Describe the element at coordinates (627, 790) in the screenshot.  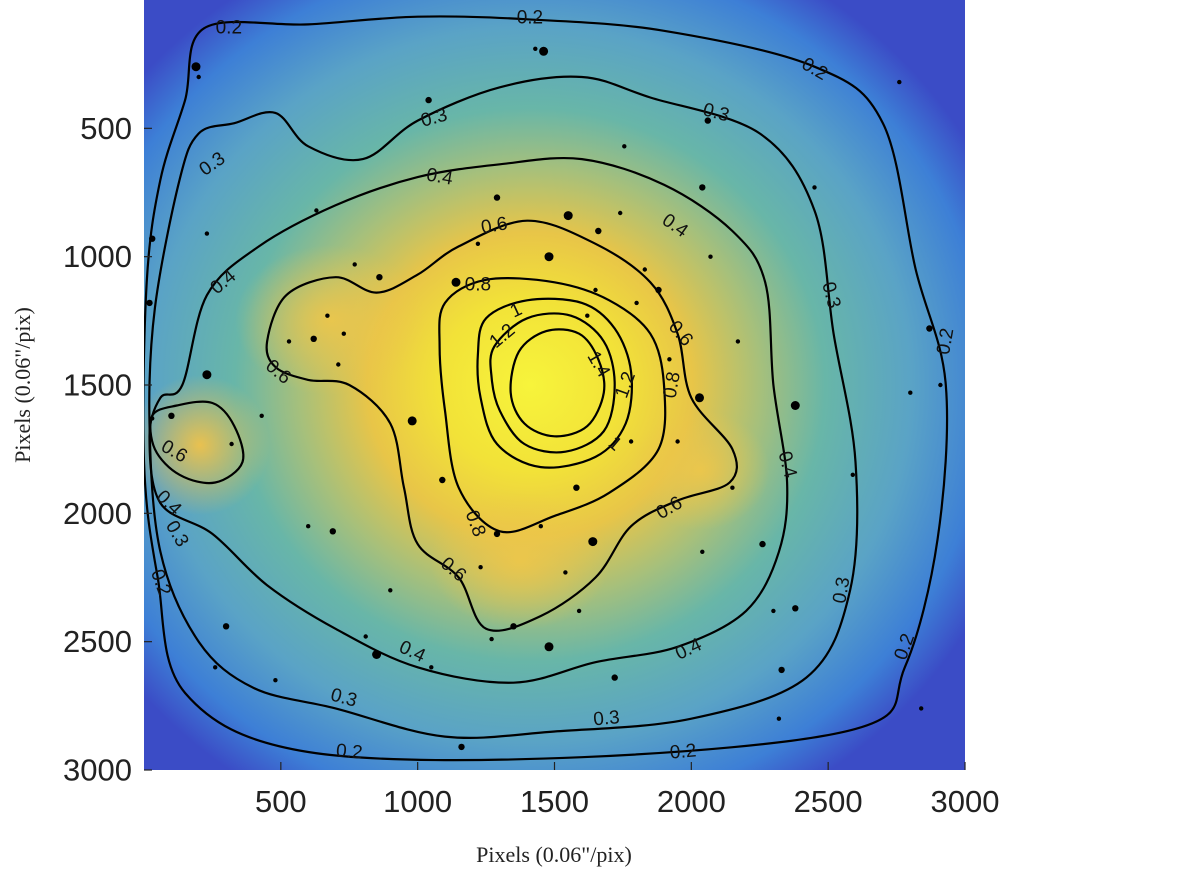
I see `x-axis-ticks: 500 1000 1500 2000 2500 3000` at that location.